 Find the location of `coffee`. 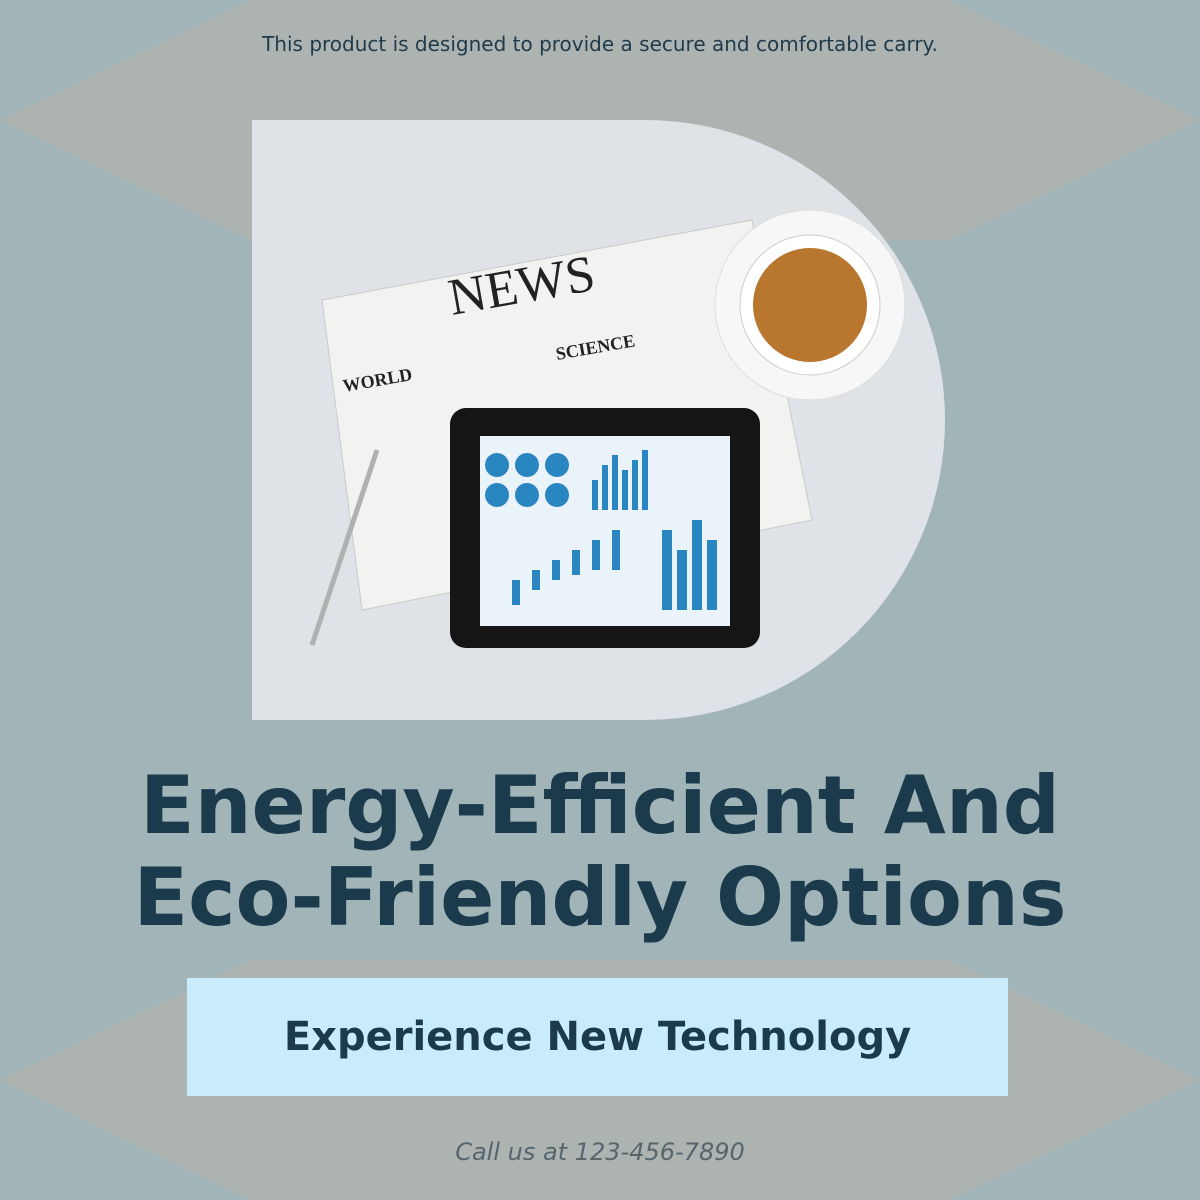

coffee is located at coordinates (810, 305).